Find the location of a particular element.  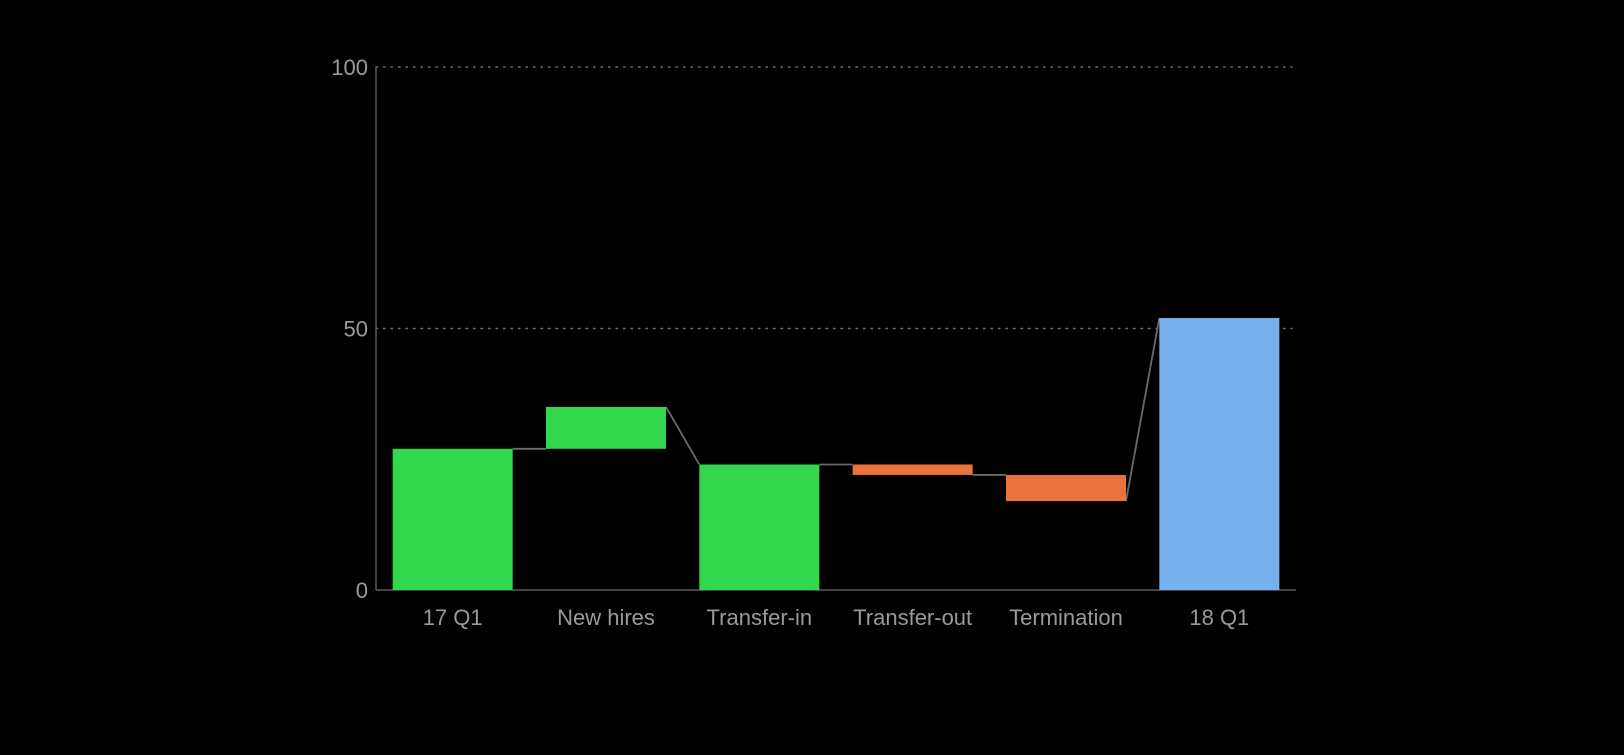

x-tick-label-17-q1: 17 Q1 is located at coordinates (453, 617).